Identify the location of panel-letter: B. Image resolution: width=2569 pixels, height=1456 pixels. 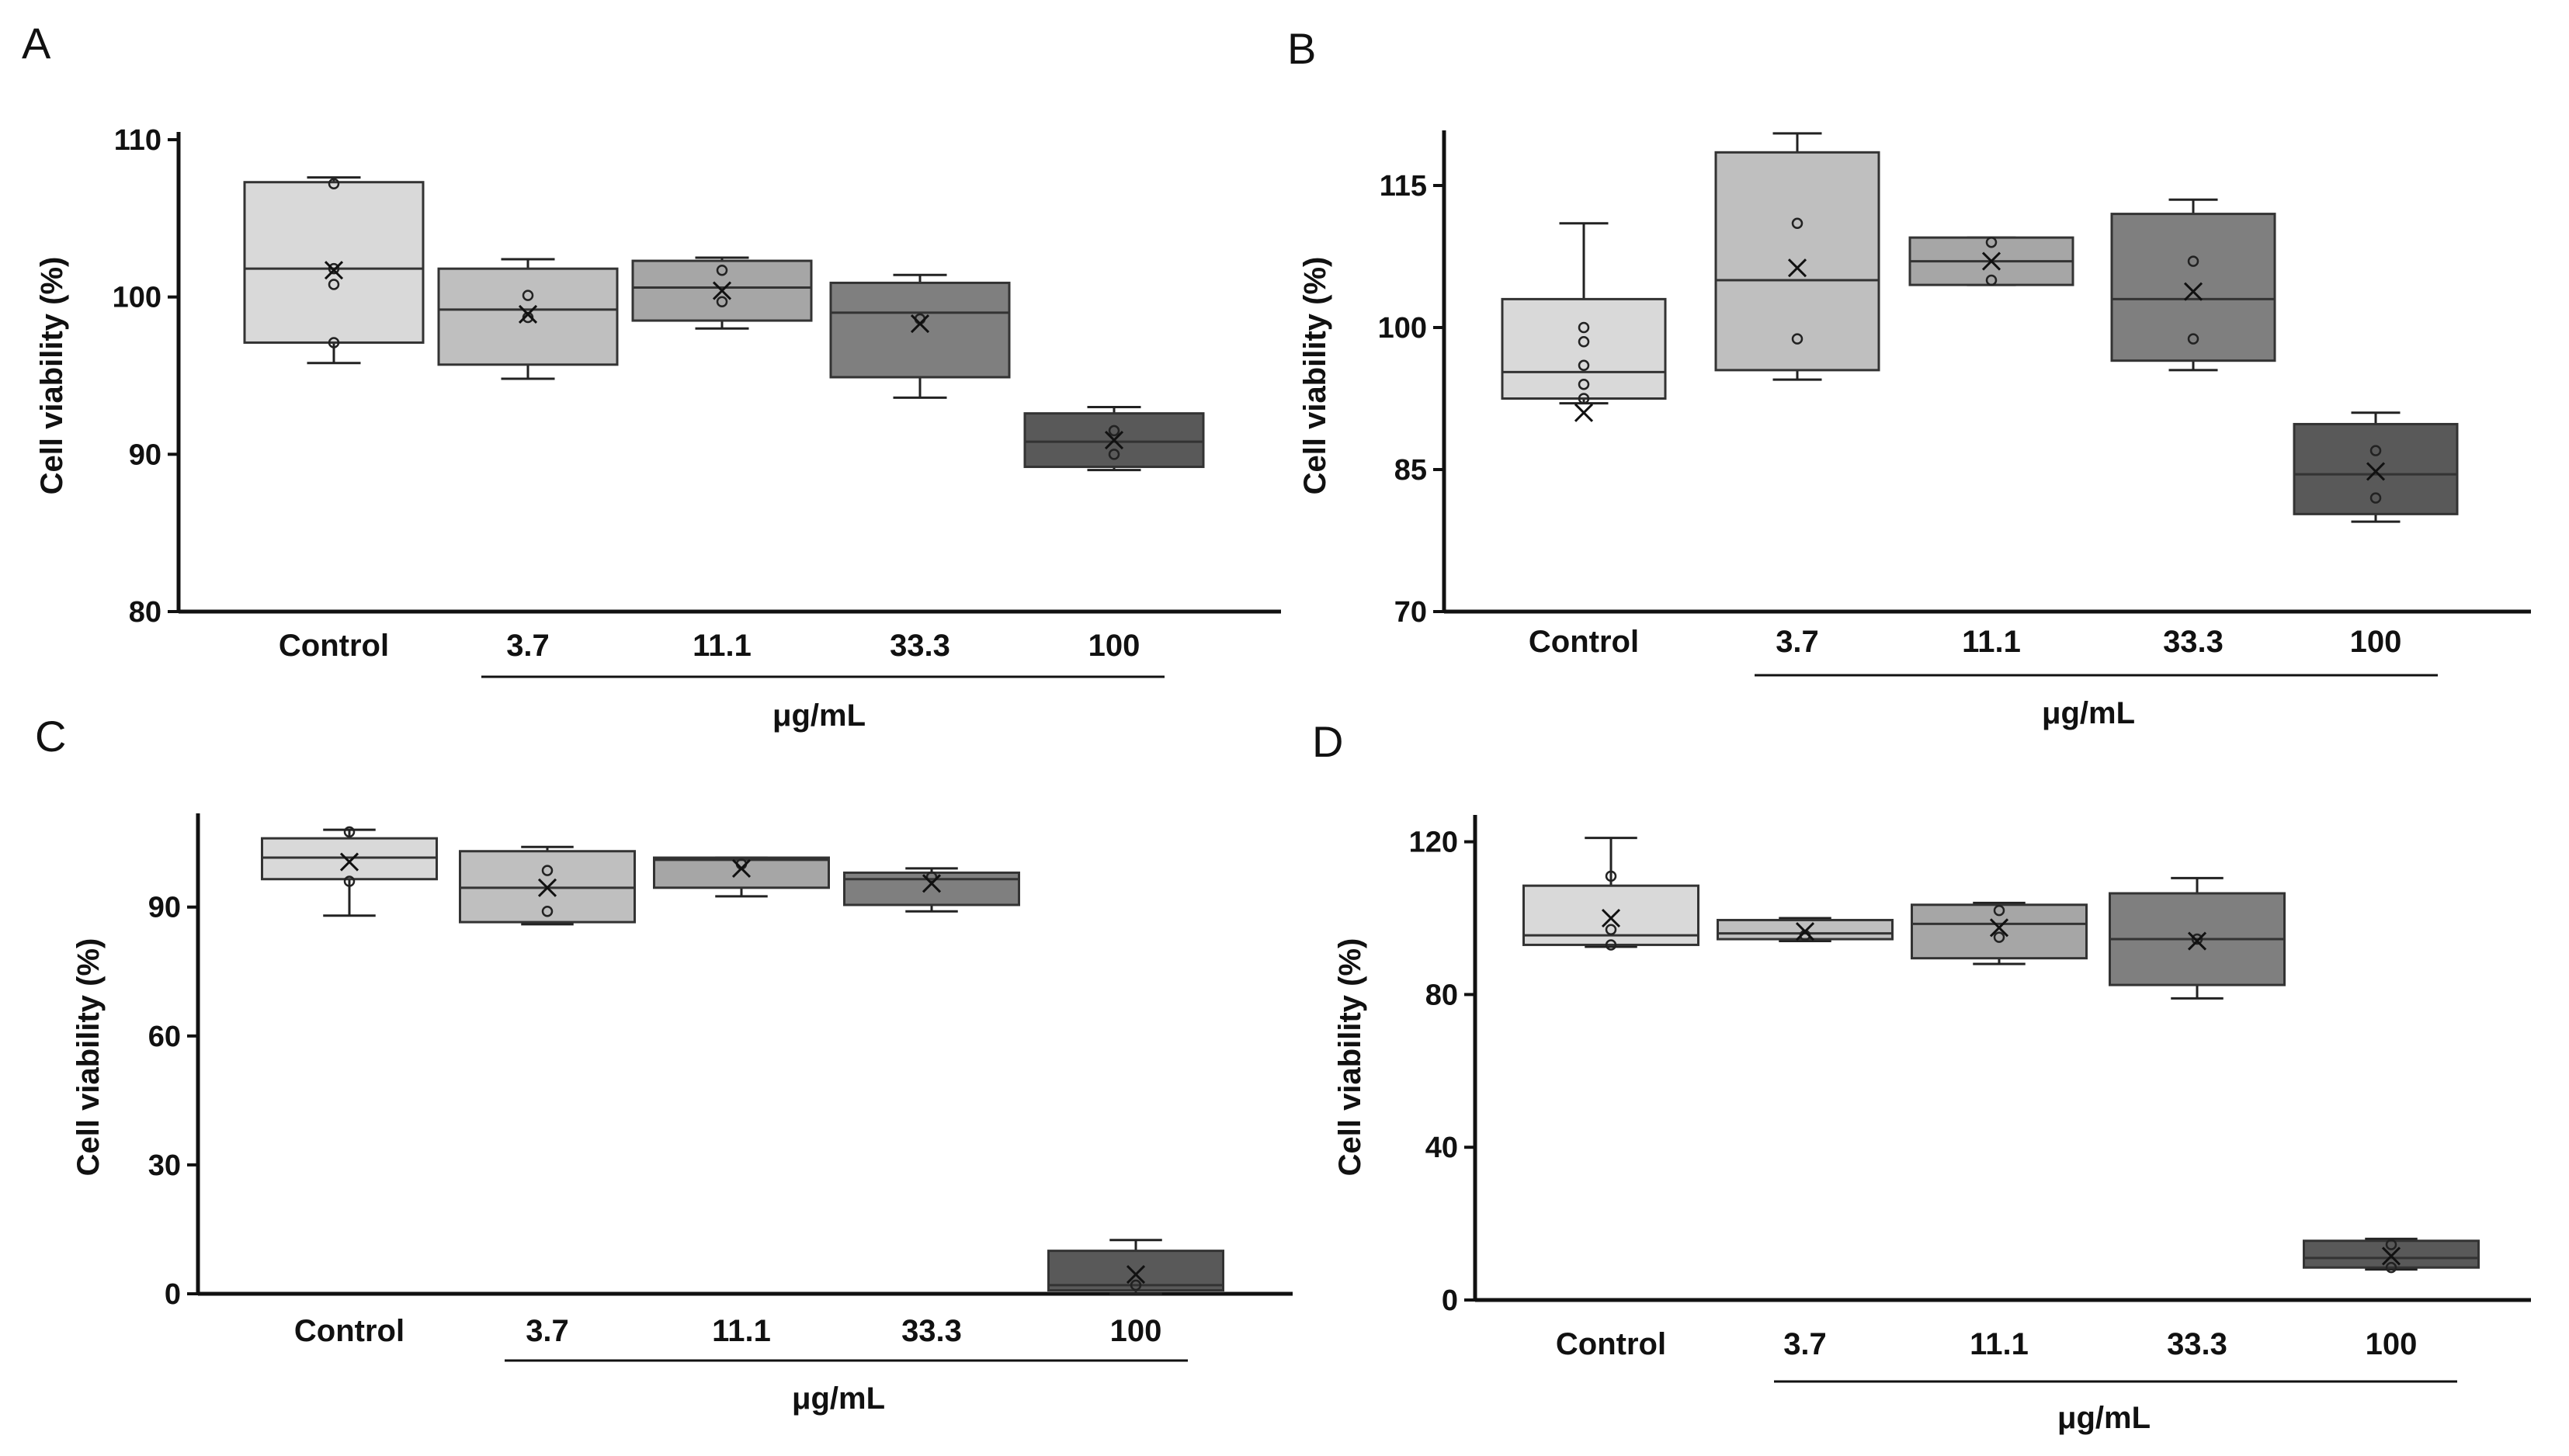
(1301, 49).